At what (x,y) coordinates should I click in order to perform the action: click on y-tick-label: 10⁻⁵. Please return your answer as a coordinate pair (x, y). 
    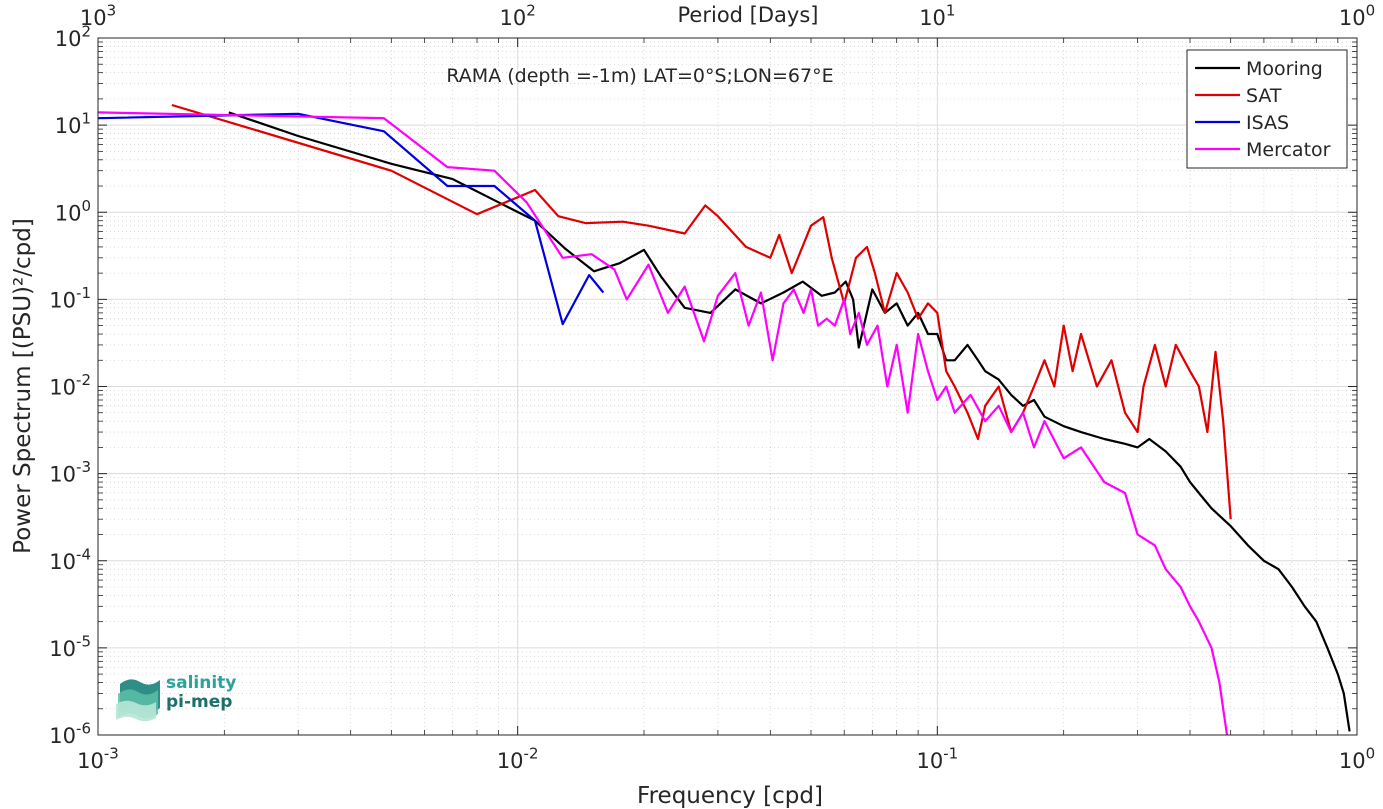
    Looking at the image, I should click on (70, 646).